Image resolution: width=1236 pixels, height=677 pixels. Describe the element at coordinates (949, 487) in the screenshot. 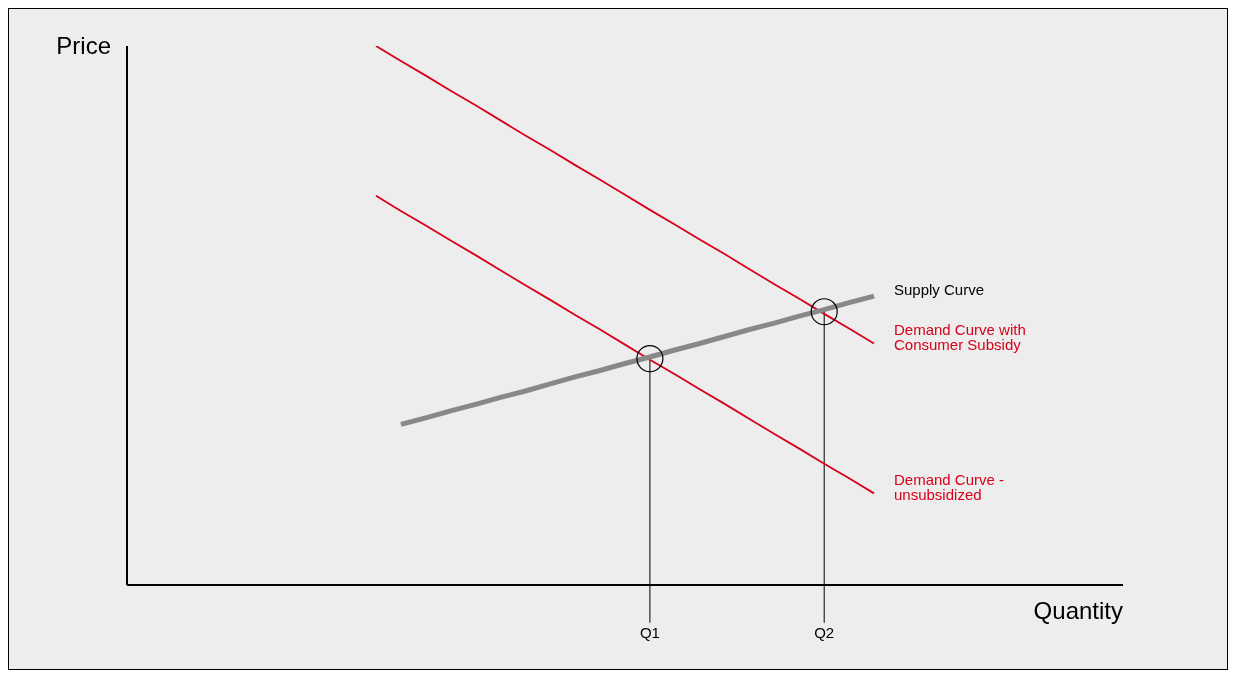

I see `series-label: Demand Curve - unsubsidized` at that location.